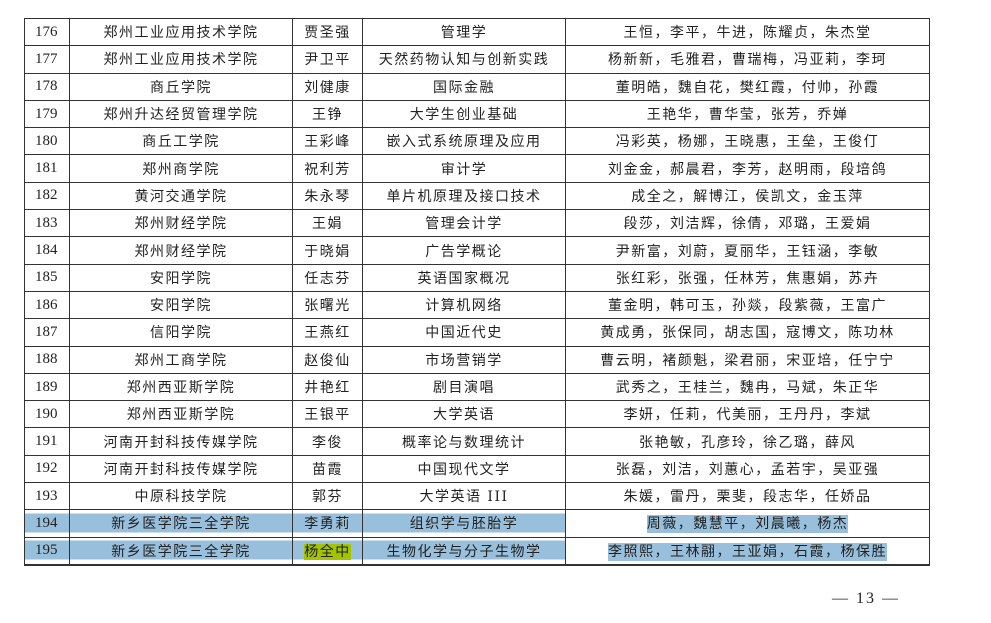 The height and width of the screenshot is (623, 991). I want to click on leader-cell-text: 王燕红, so click(327, 333).